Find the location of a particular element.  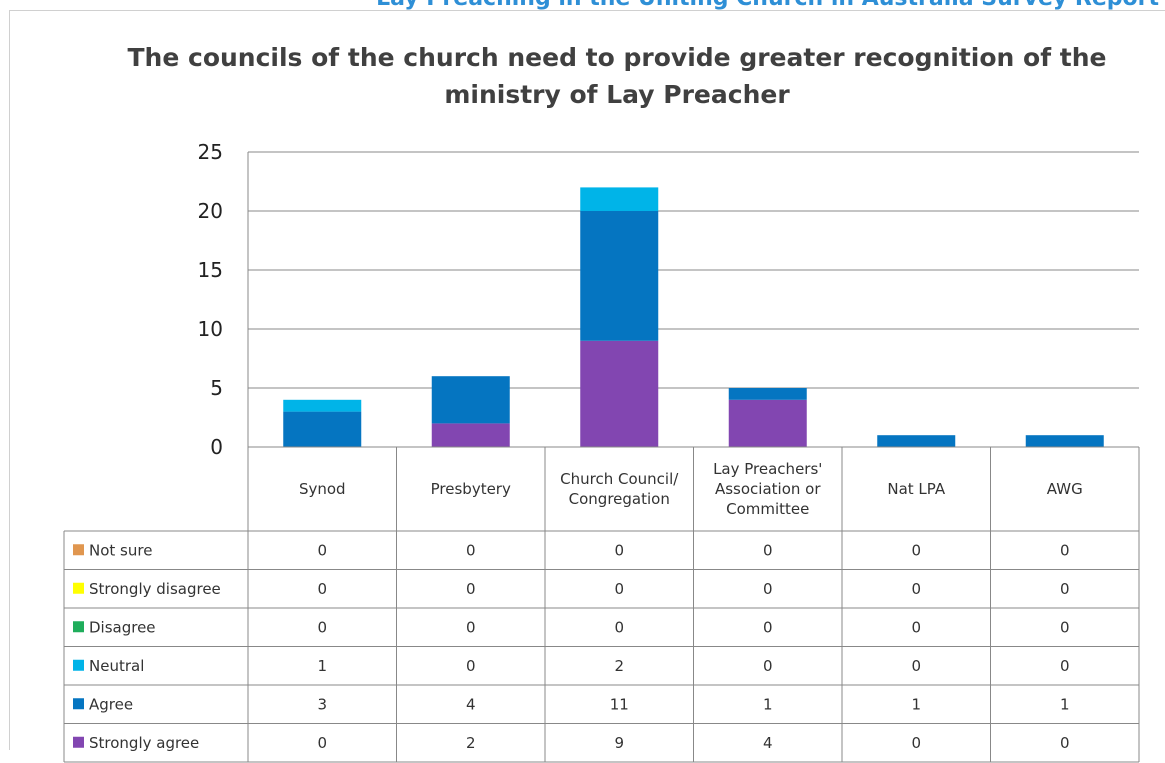

data-label: 9 is located at coordinates (619, 743).